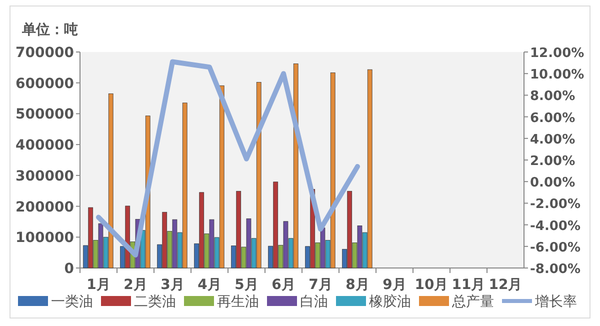 This screenshot has width=600, height=326. I want to click on x-tick-label: 8月, so click(358, 285).